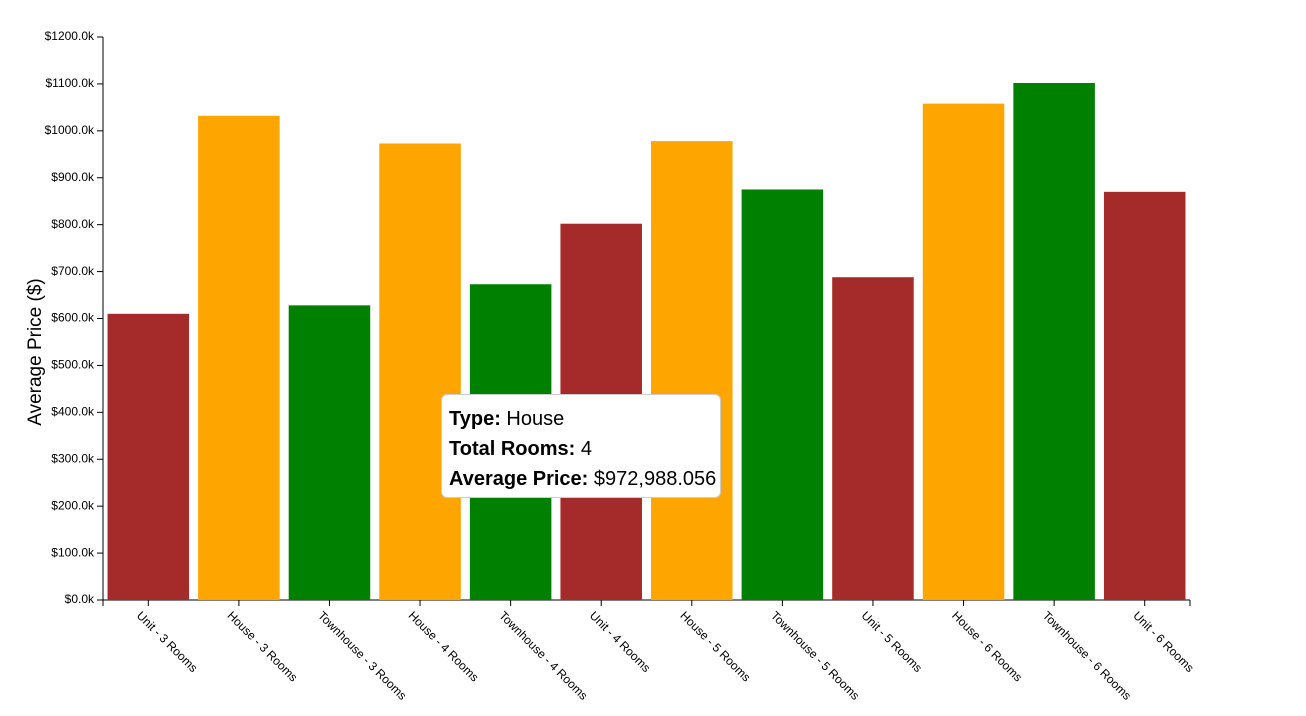 This screenshot has height=716, width=1306. What do you see at coordinates (263, 646) in the screenshot?
I see `x-tick-label: House - 3 Rooms` at bounding box center [263, 646].